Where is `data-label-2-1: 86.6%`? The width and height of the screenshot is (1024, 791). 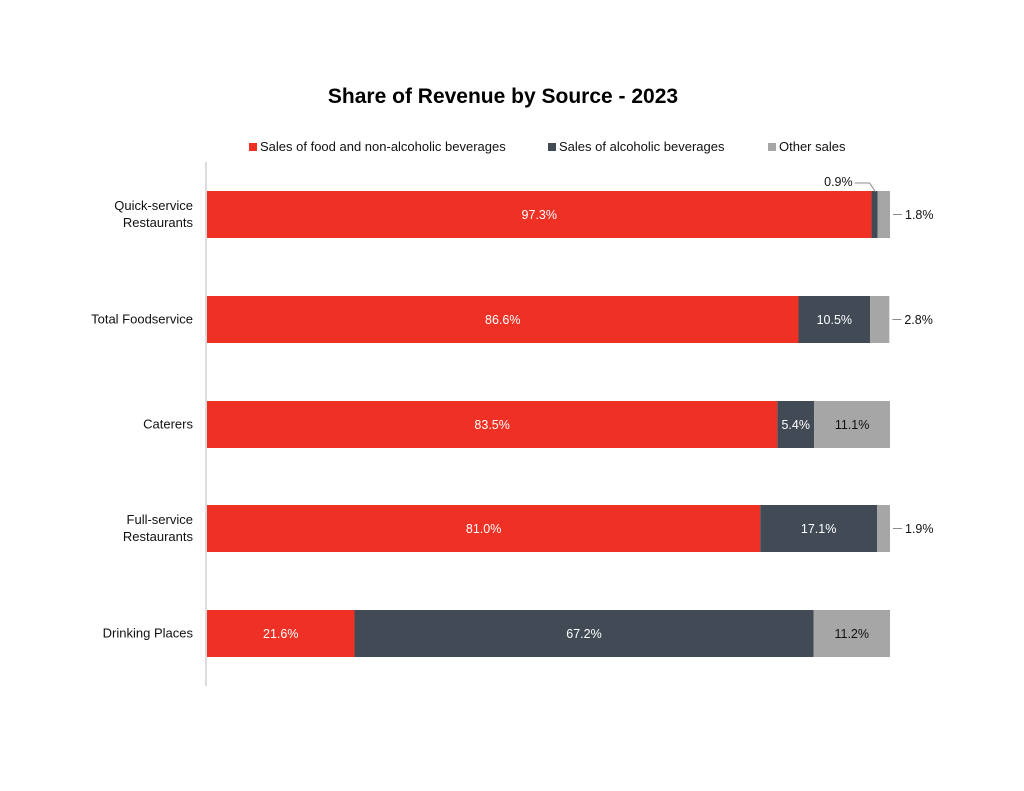
data-label-2-1: 86.6% is located at coordinates (502, 320).